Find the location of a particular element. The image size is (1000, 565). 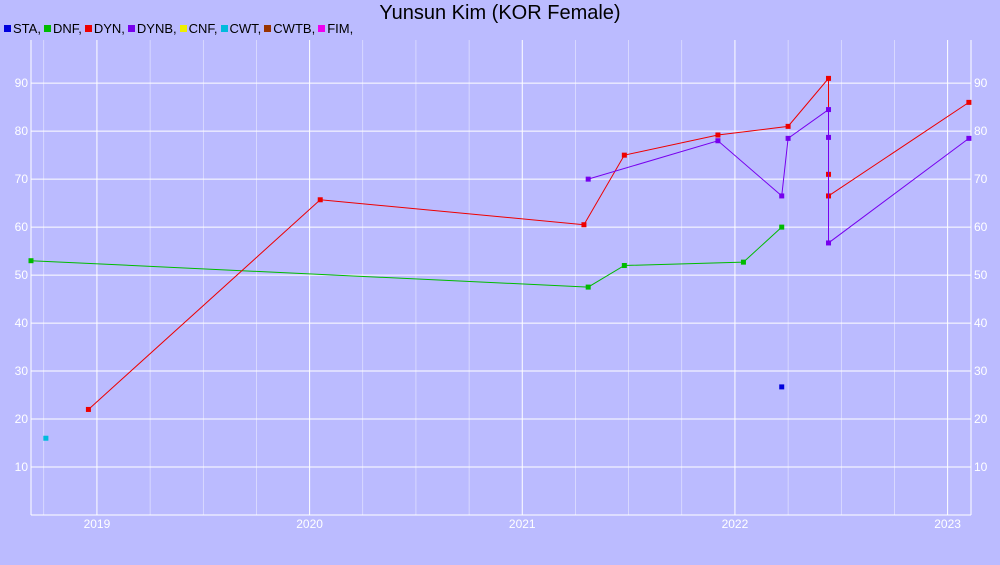

legend-label: CWT, is located at coordinates (245, 28).